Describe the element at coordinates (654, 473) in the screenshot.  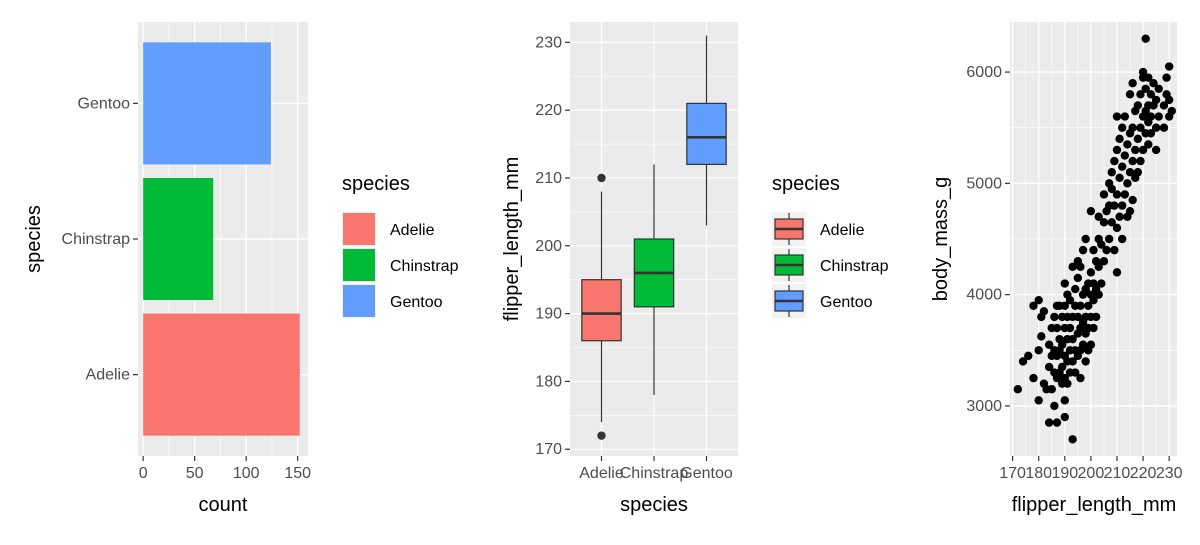
I see `box-x-tick-label: Chinstrap` at that location.